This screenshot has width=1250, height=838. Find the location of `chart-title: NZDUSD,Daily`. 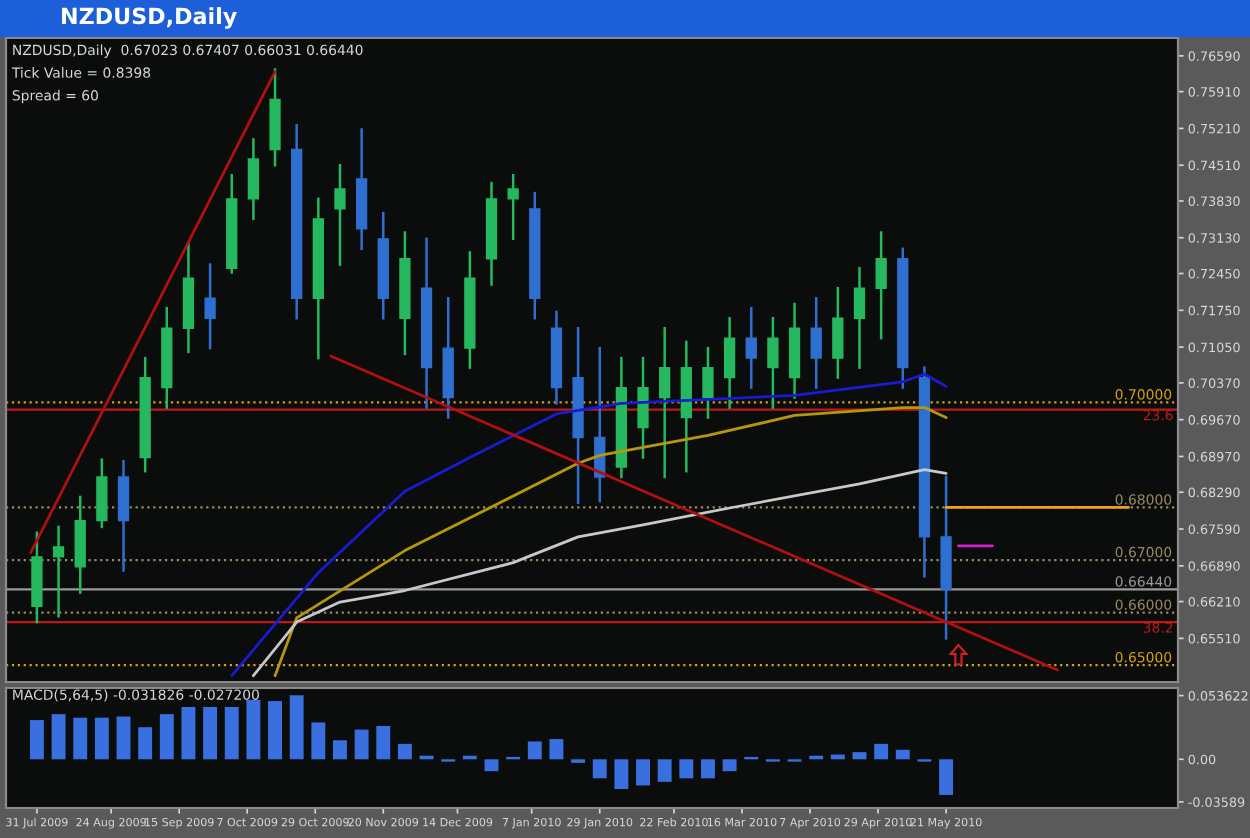

chart-title: NZDUSD,Daily is located at coordinates (149, 18).